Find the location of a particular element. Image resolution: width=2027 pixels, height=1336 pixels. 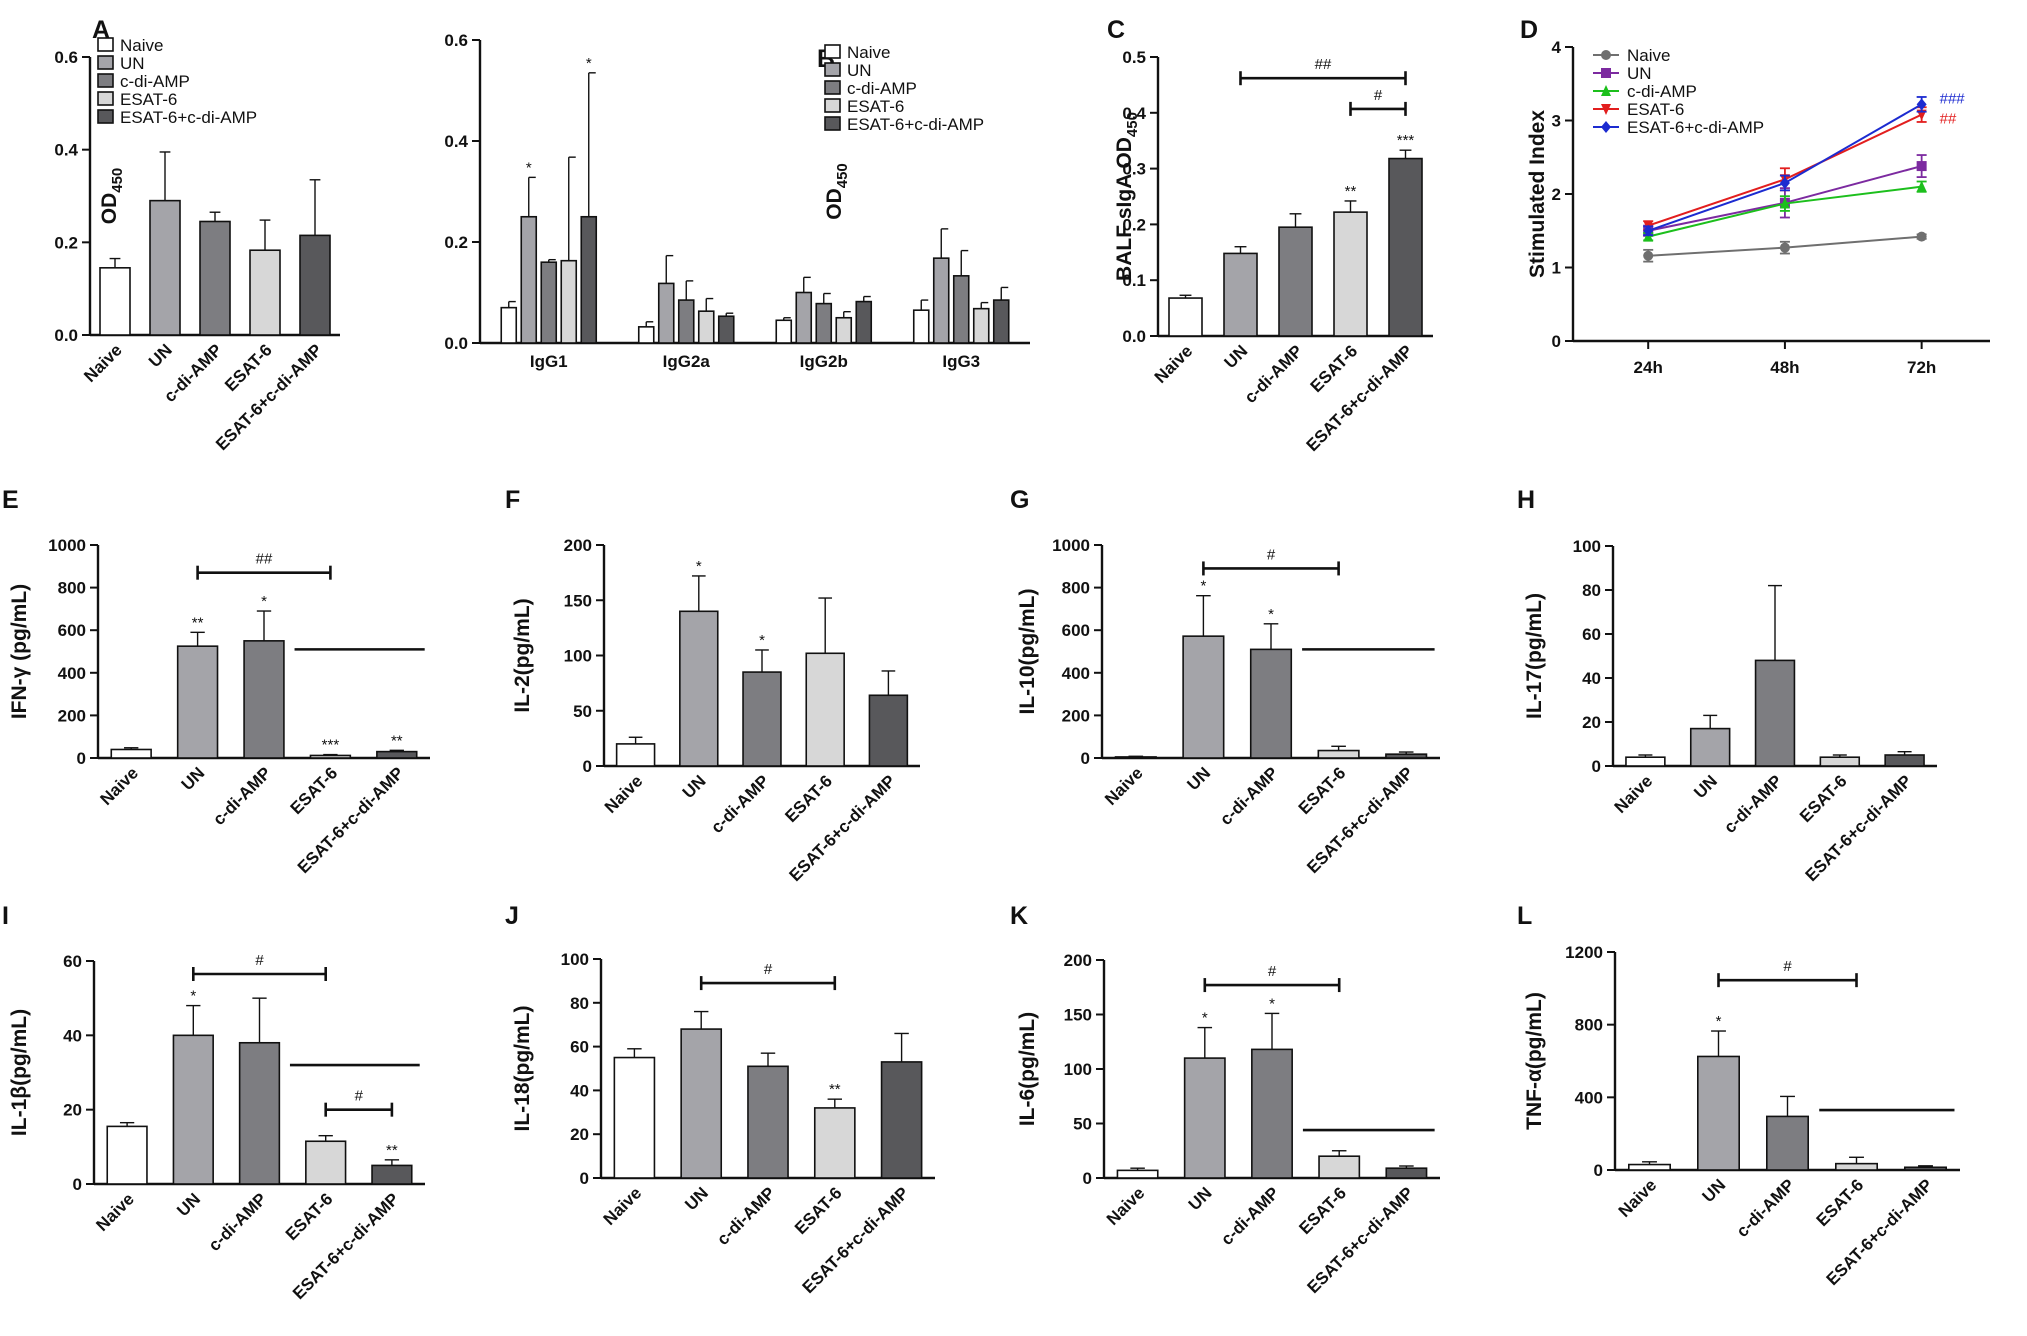

y-axis-label-main: TNF-α(pg/mL) is located at coordinates (1534, 1061).